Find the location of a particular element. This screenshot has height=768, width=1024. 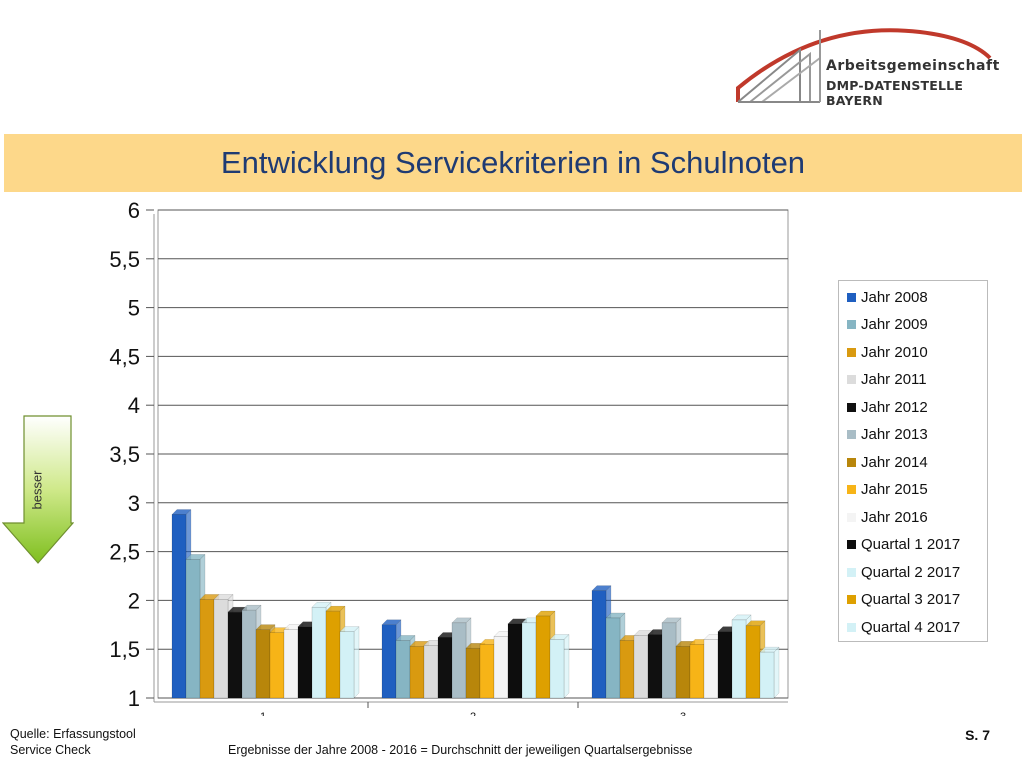

source-line-2: Service Check is located at coordinates (50, 750).